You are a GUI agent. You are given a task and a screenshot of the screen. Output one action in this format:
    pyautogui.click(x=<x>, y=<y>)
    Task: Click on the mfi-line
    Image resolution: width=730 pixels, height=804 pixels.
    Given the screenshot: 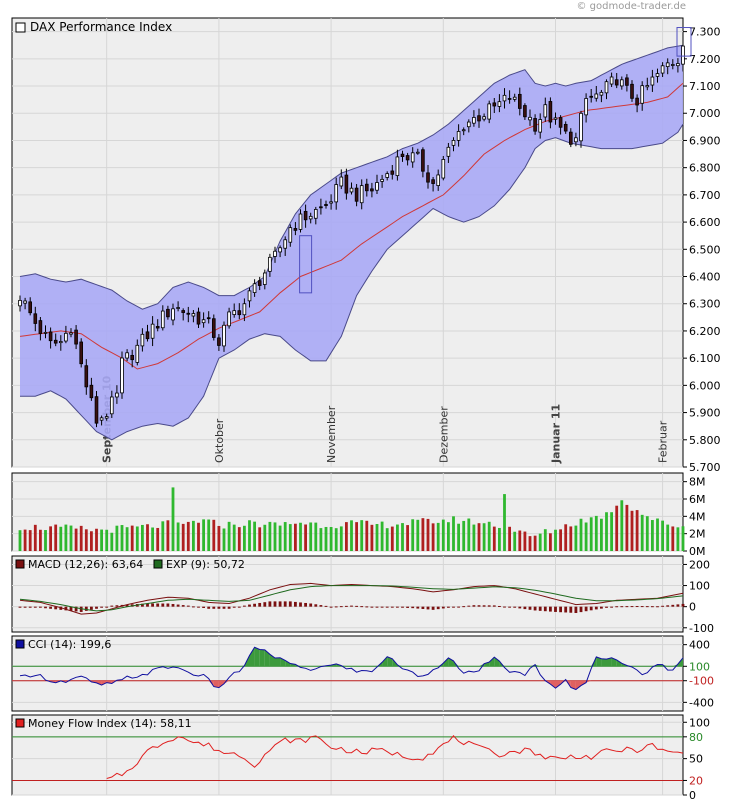 What is the action you would take?
    pyautogui.click(x=395, y=757)
    